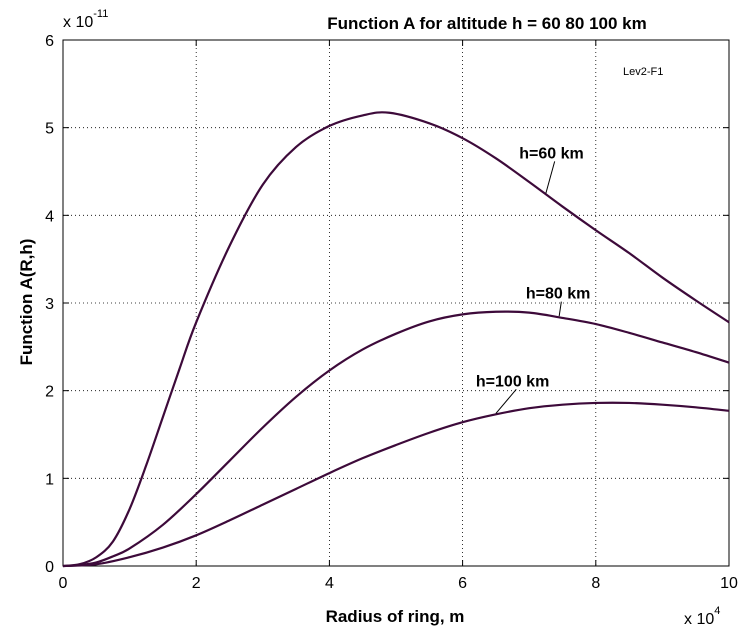 The image size is (740, 630). I want to click on x-multiplier-exponent: 4, so click(717, 611).